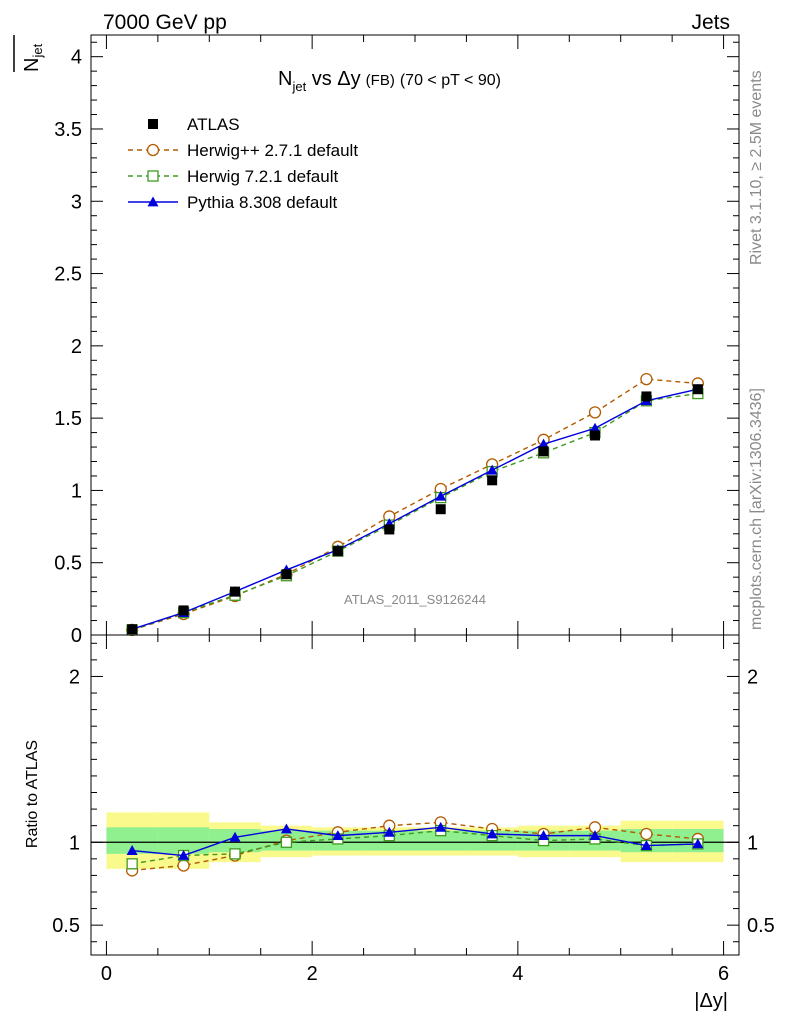 The height and width of the screenshot is (1024, 786). What do you see at coordinates (756, 167) in the screenshot?
I see `rivet-label: Rivet 3.1.10, ≥ 2.5M events` at bounding box center [756, 167].